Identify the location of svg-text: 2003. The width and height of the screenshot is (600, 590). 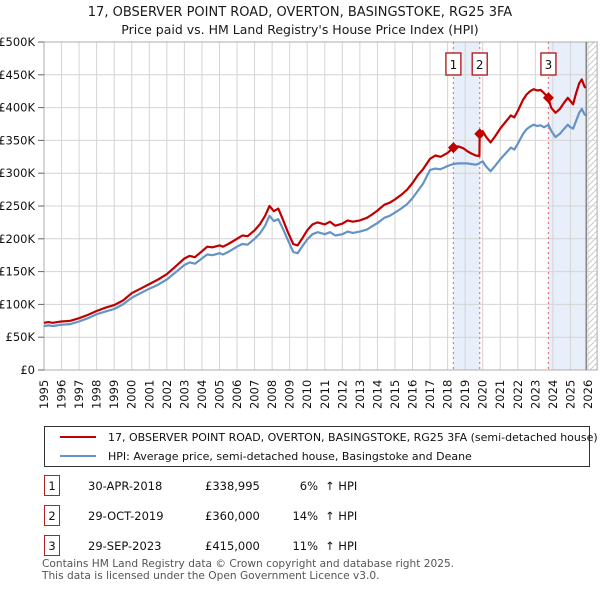
(184, 394).